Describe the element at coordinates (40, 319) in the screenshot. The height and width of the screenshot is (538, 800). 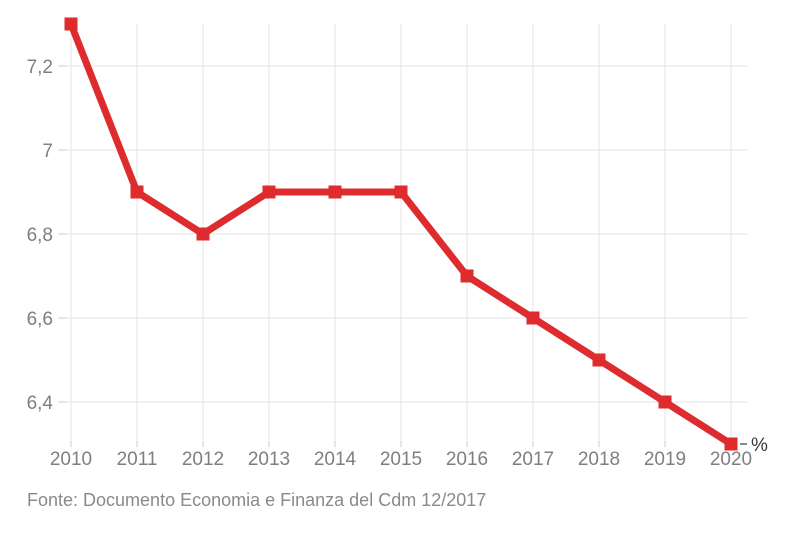
I see `y-tick-label: 6,6` at that location.